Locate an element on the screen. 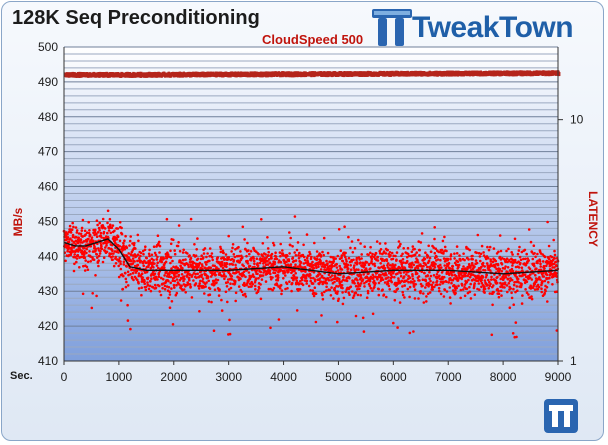  y-tick-label: 440 is located at coordinates (48, 256).